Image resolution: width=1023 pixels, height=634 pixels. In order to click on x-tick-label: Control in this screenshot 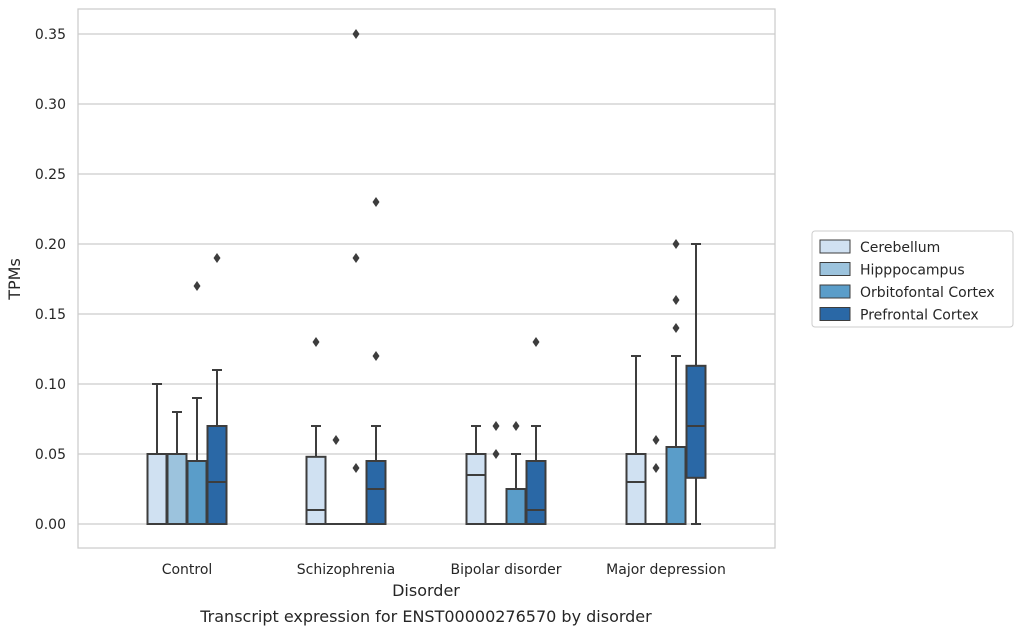, I will do `click(187, 570)`.